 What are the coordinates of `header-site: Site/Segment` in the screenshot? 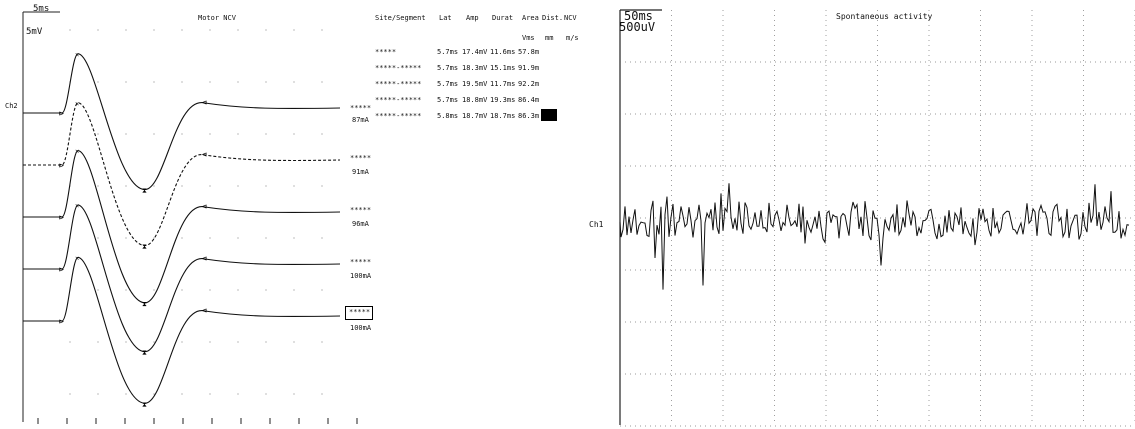 It's located at (400, 18).